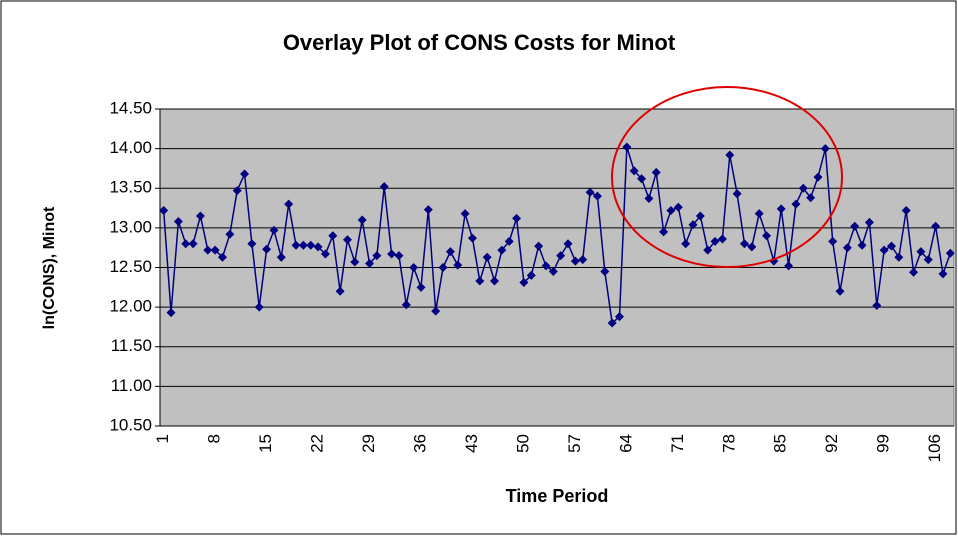 The width and height of the screenshot is (958, 536). What do you see at coordinates (131, 345) in the screenshot?
I see `y-tick-label: 11.50` at bounding box center [131, 345].